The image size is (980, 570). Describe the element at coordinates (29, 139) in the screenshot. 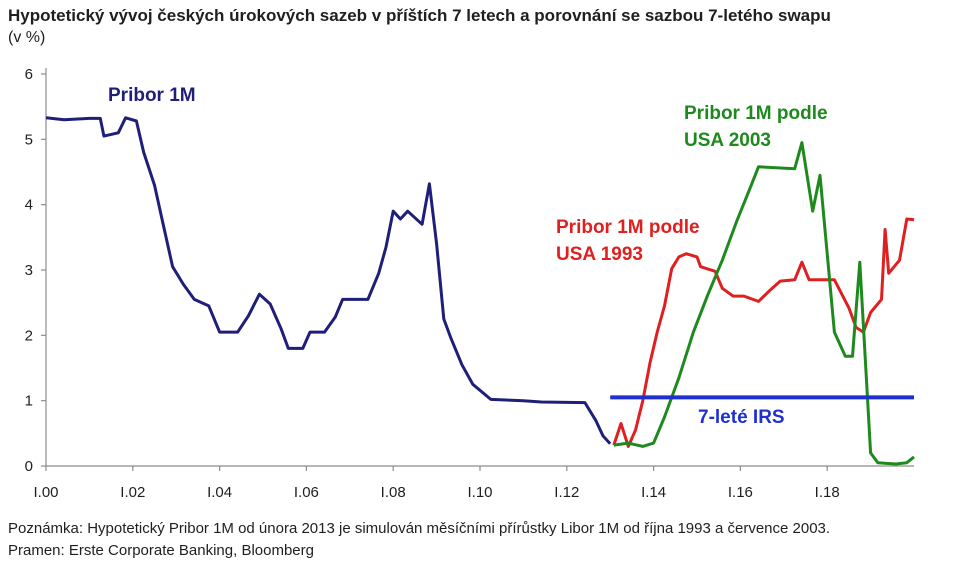

I see `y-tick-label: 5` at that location.